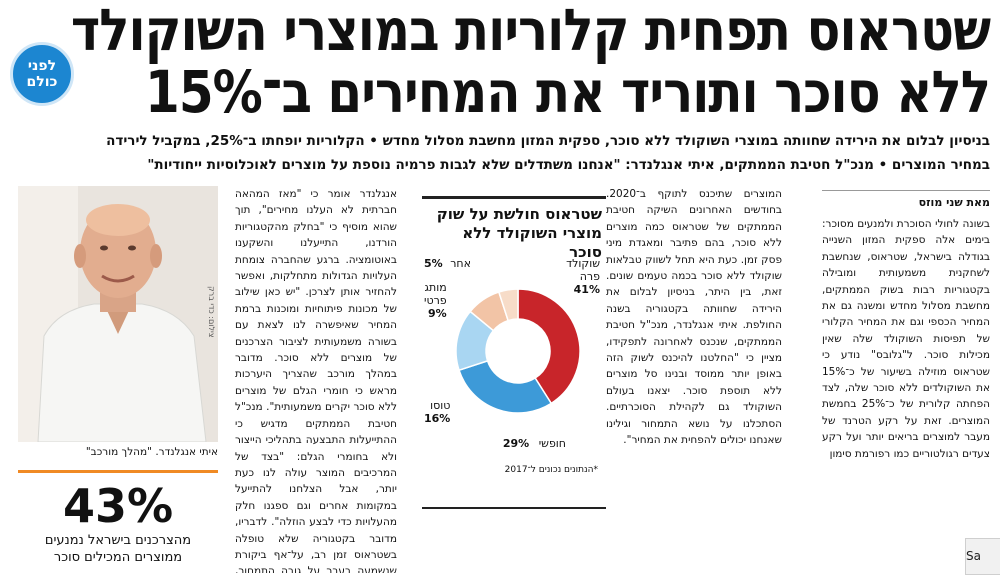  I want to click on label-segment-3-name1: מותג, so click(435, 287).